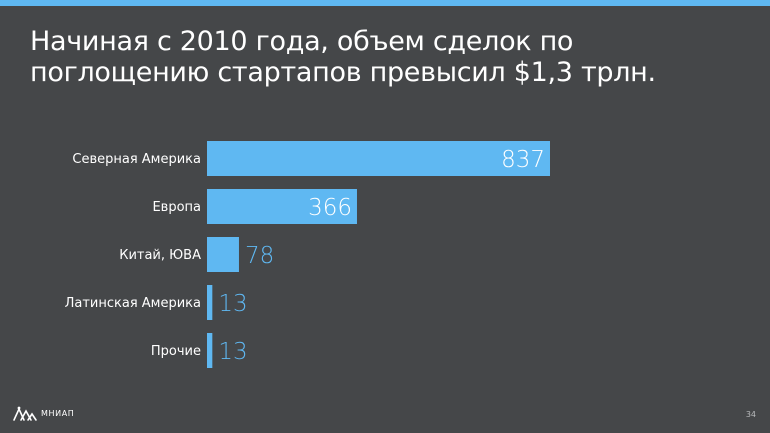  I want to click on slide-title-line-1: Начиная с 2010 года, объем сделок по, so click(302, 41).